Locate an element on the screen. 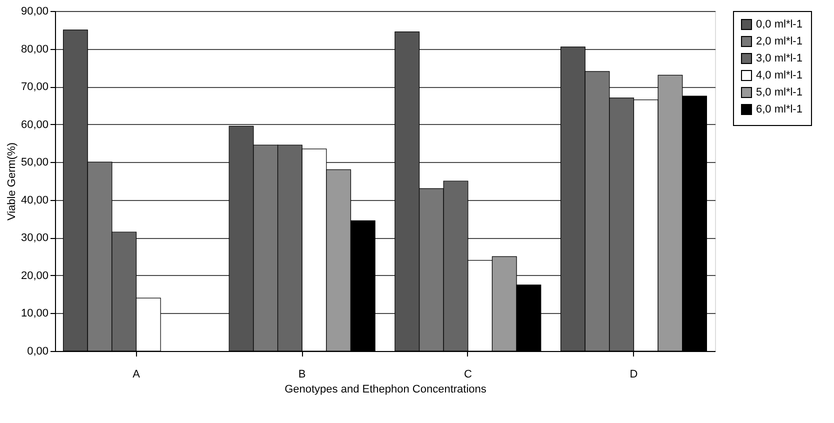 The width and height of the screenshot is (834, 423). y-tick-label: 60,00 is located at coordinates (34, 124).